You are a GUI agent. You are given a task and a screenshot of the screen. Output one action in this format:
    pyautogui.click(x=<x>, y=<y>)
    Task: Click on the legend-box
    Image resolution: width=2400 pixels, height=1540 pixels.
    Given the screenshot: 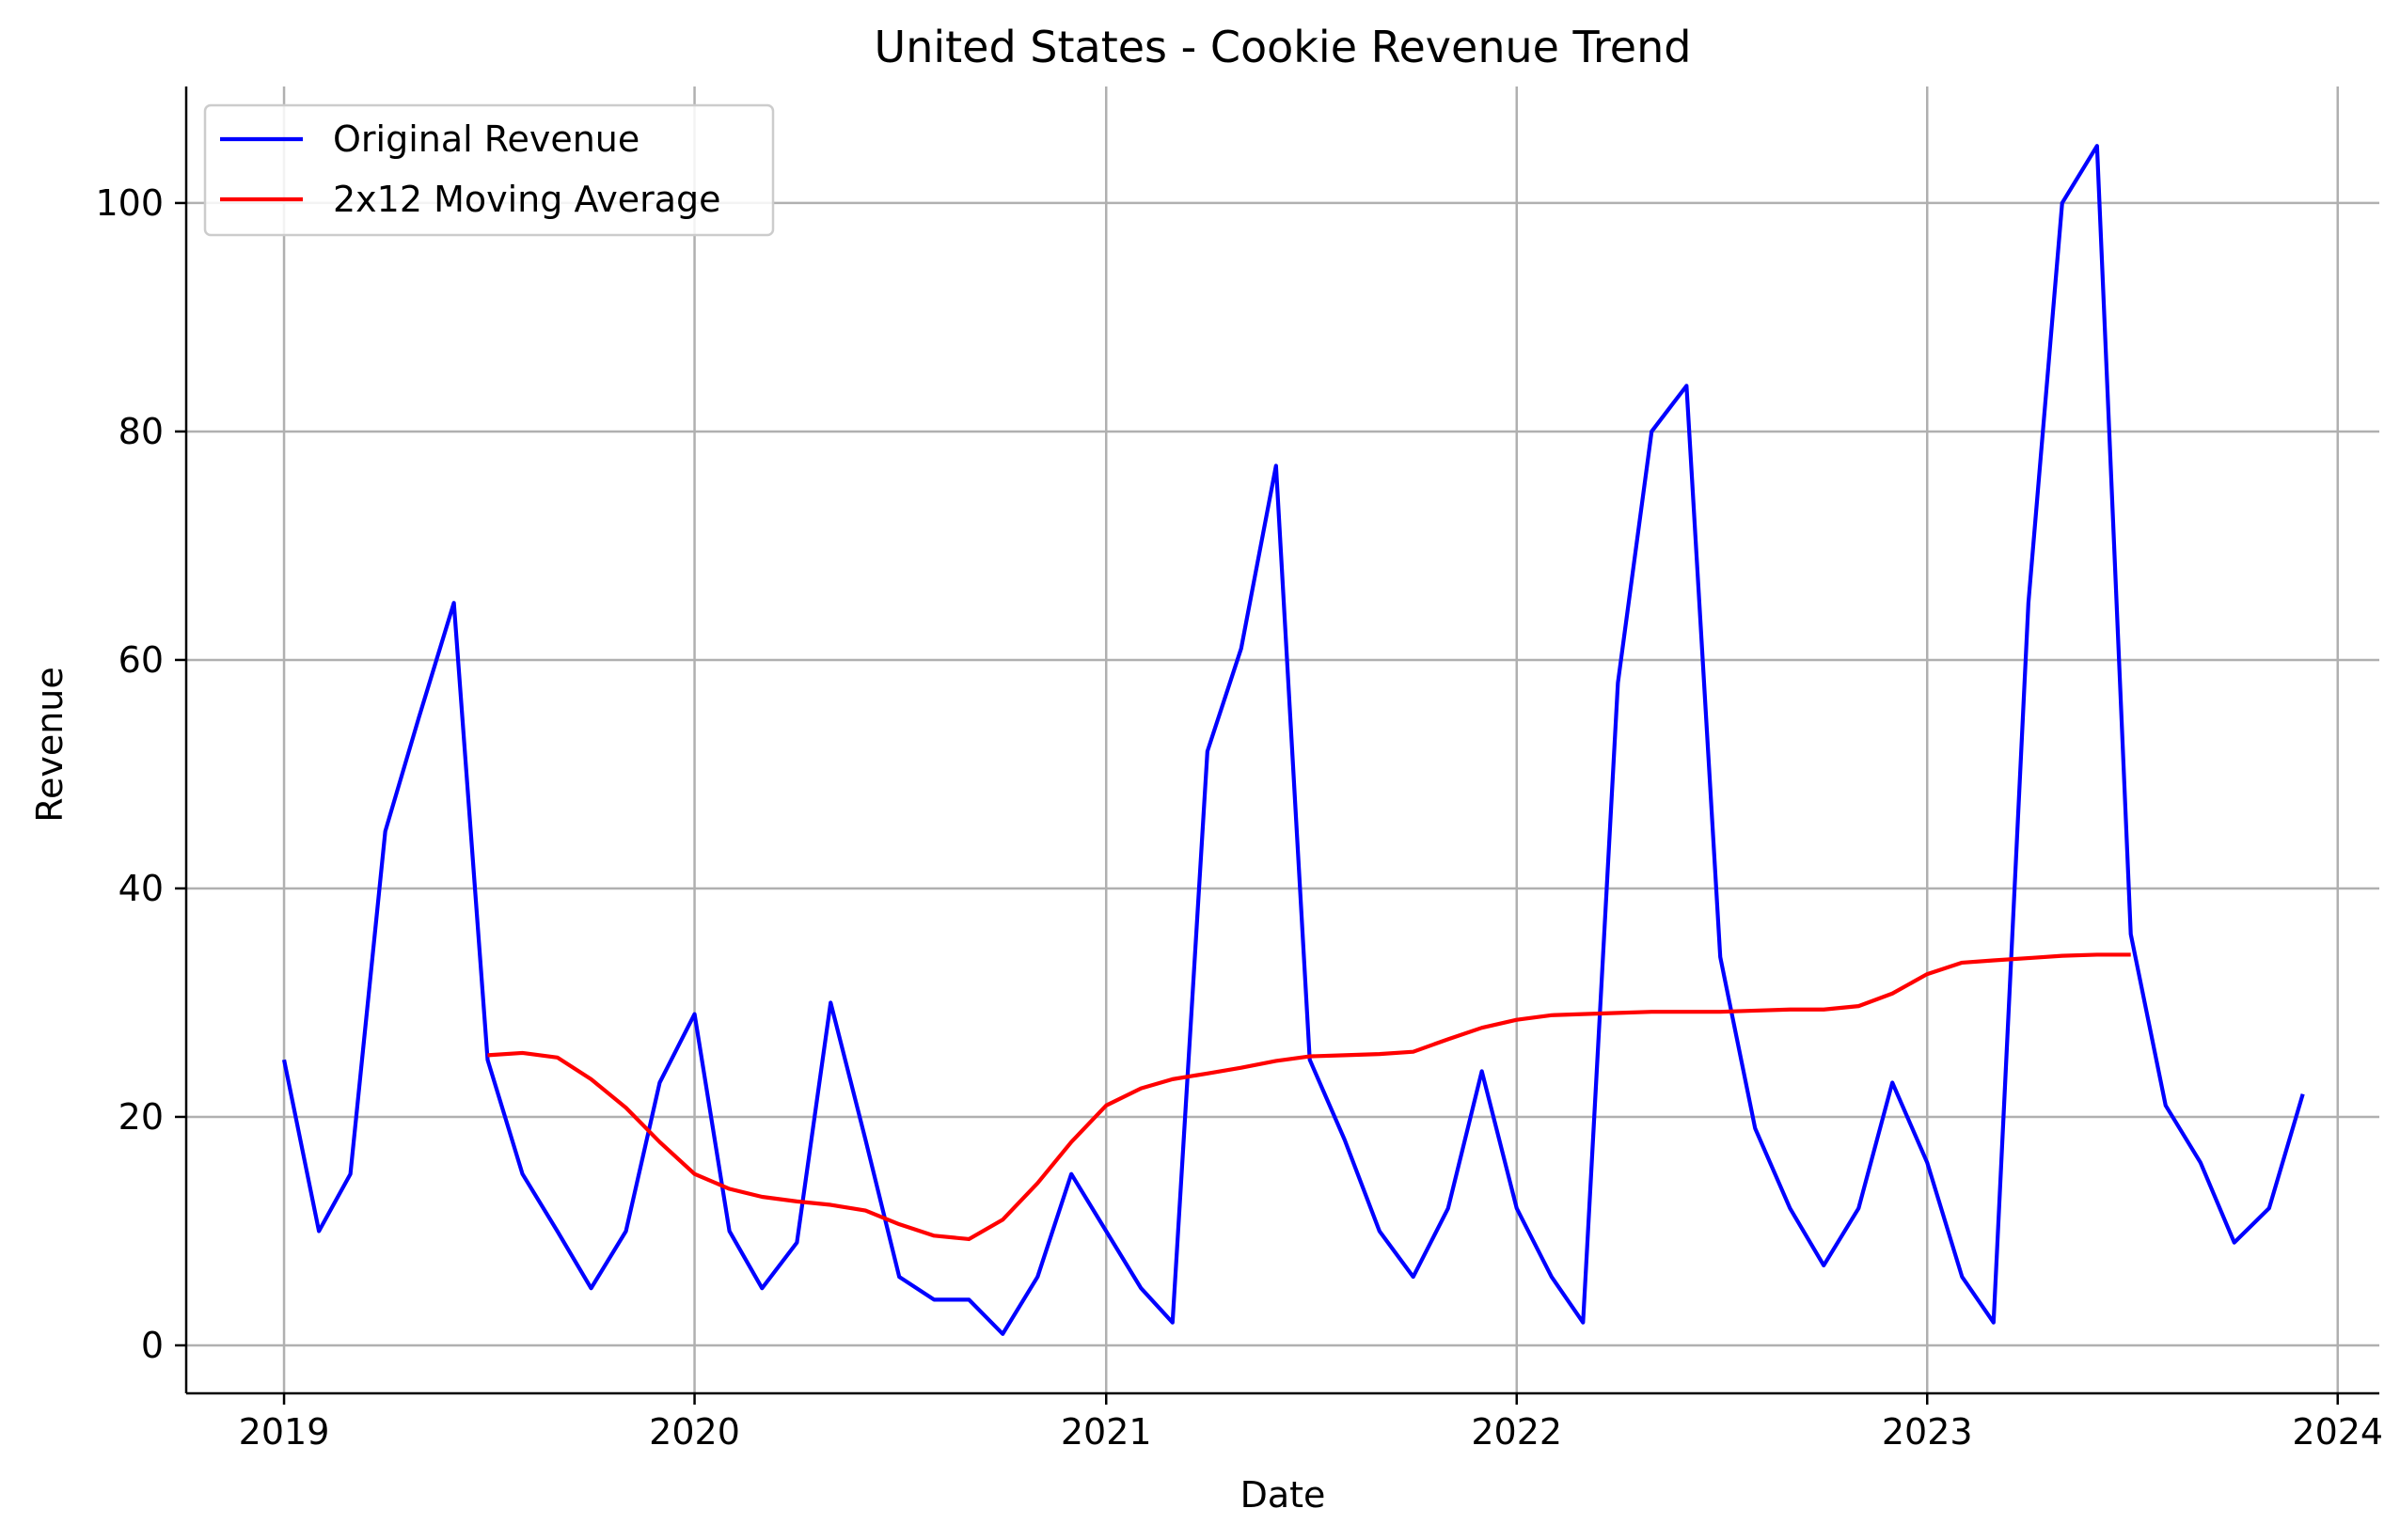 What is the action you would take?
    pyautogui.click(x=489, y=170)
    